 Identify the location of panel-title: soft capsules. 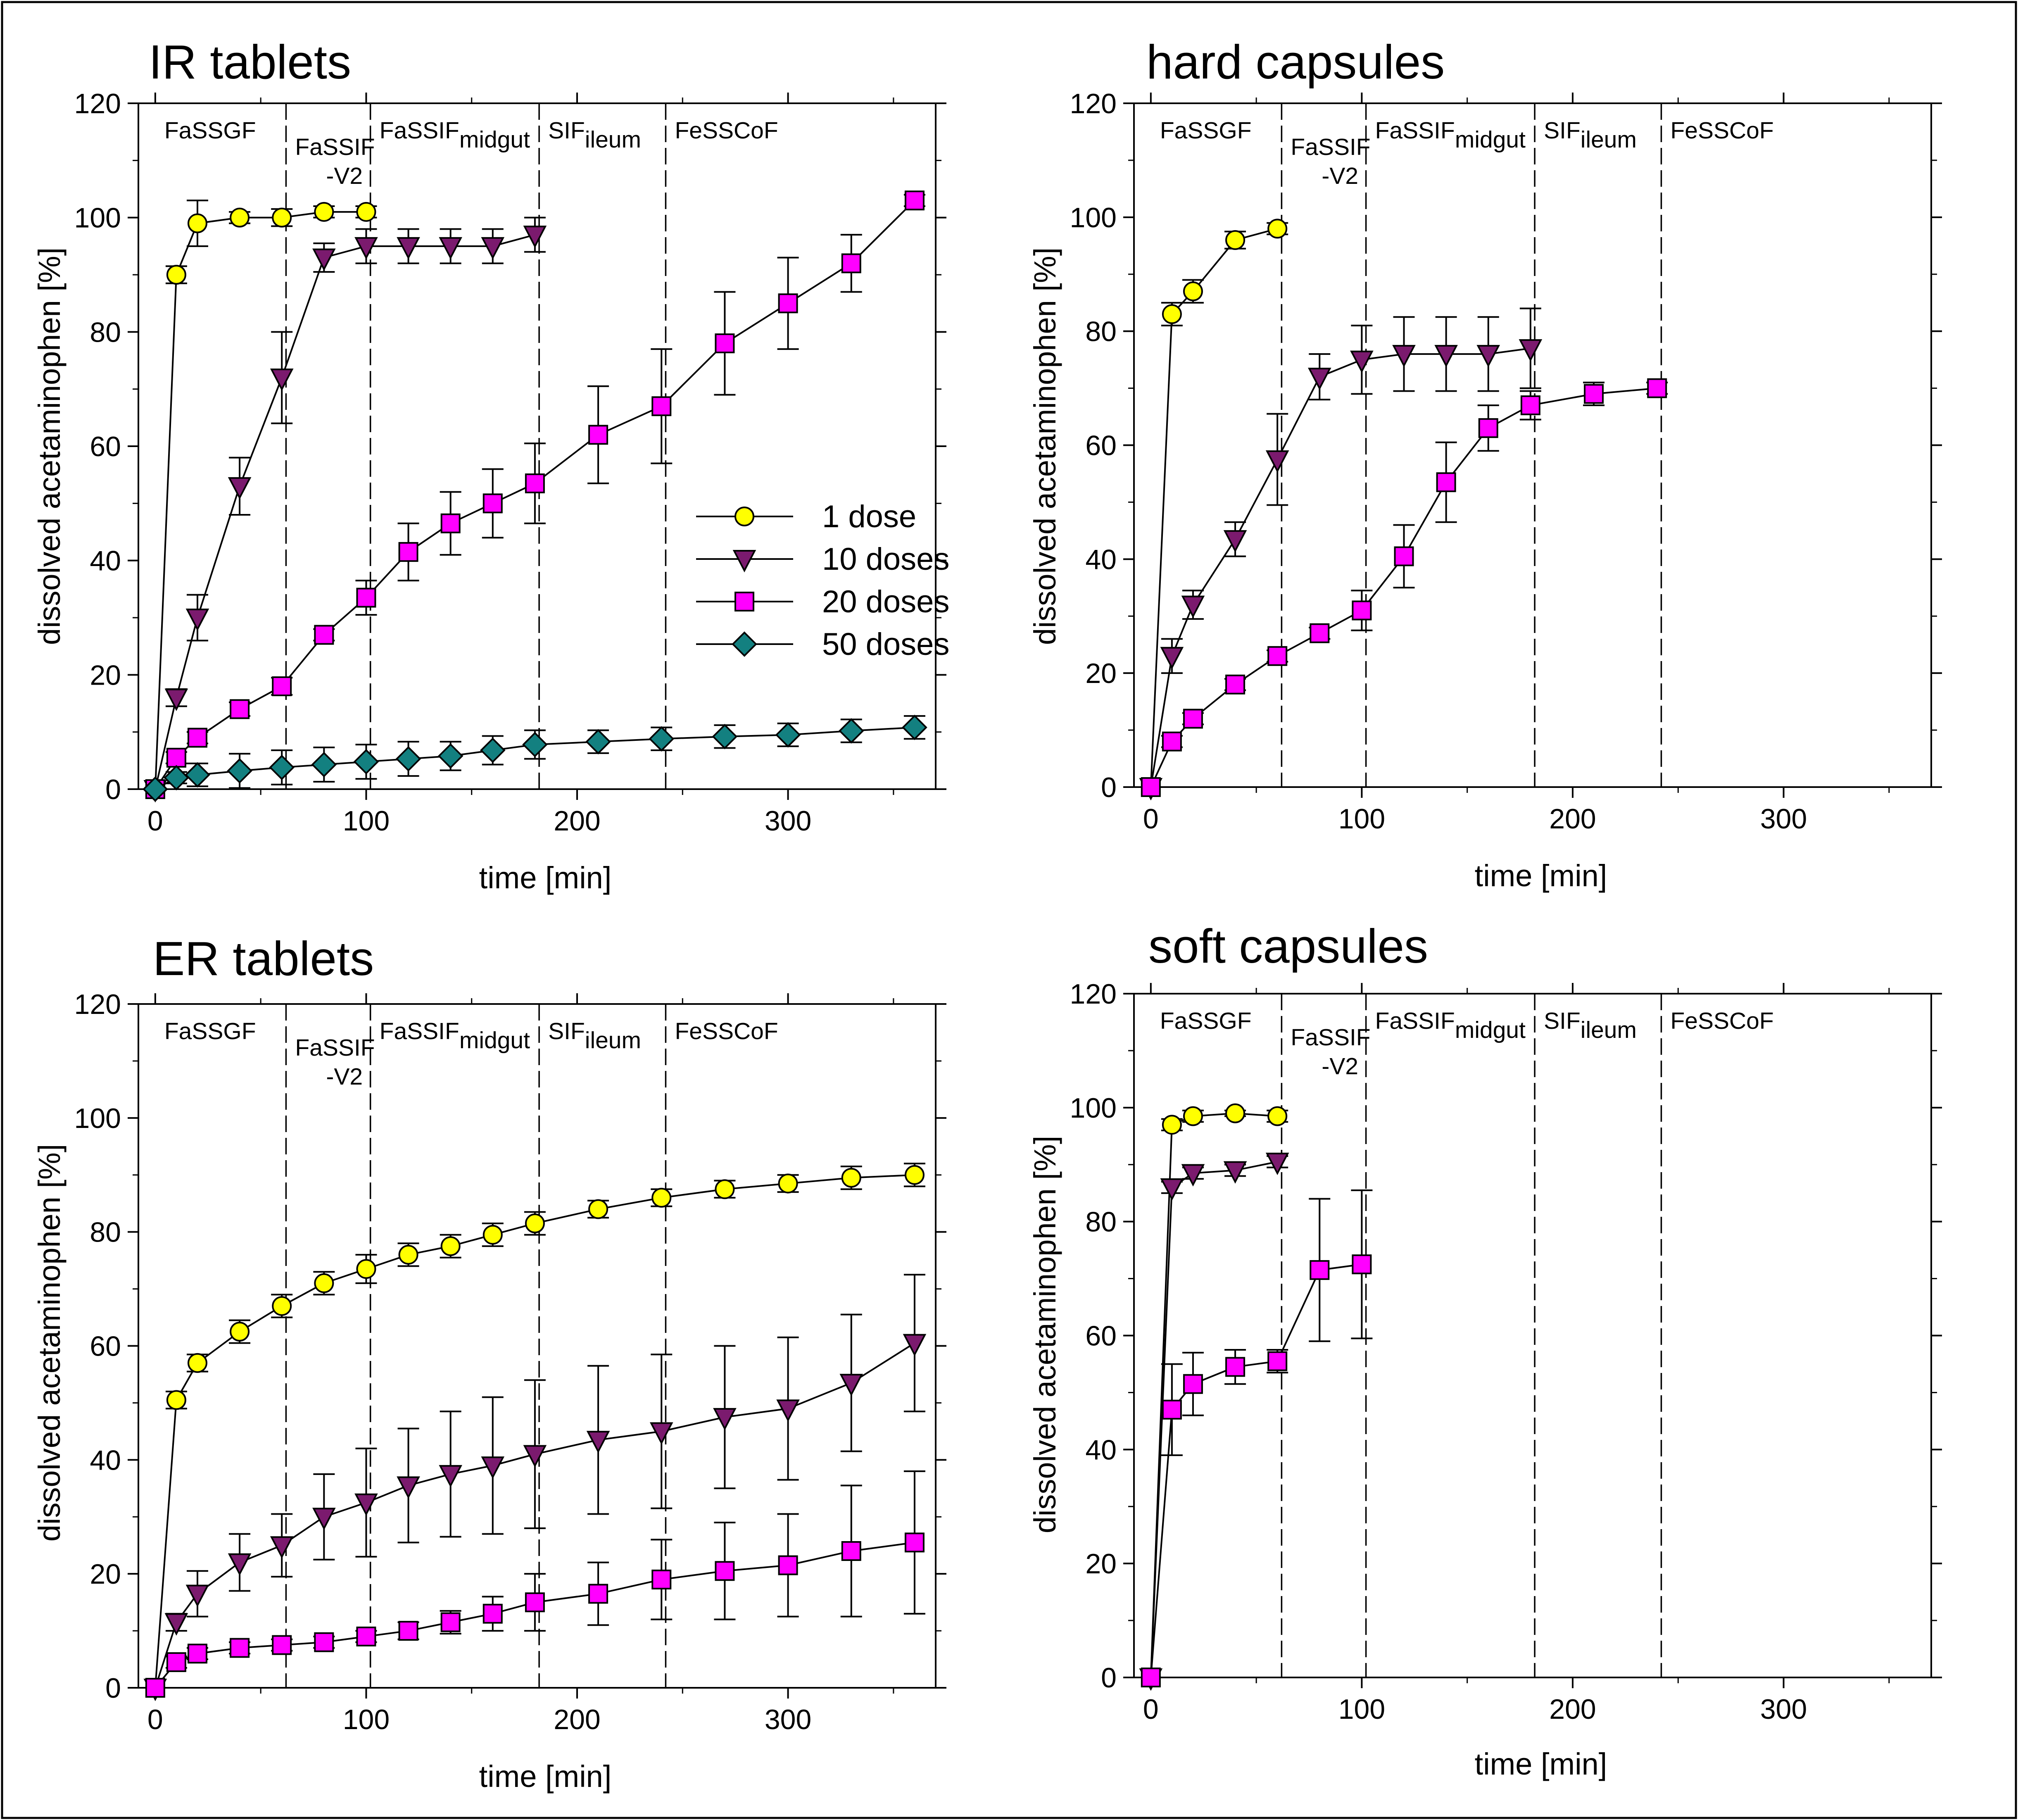
(1288, 946).